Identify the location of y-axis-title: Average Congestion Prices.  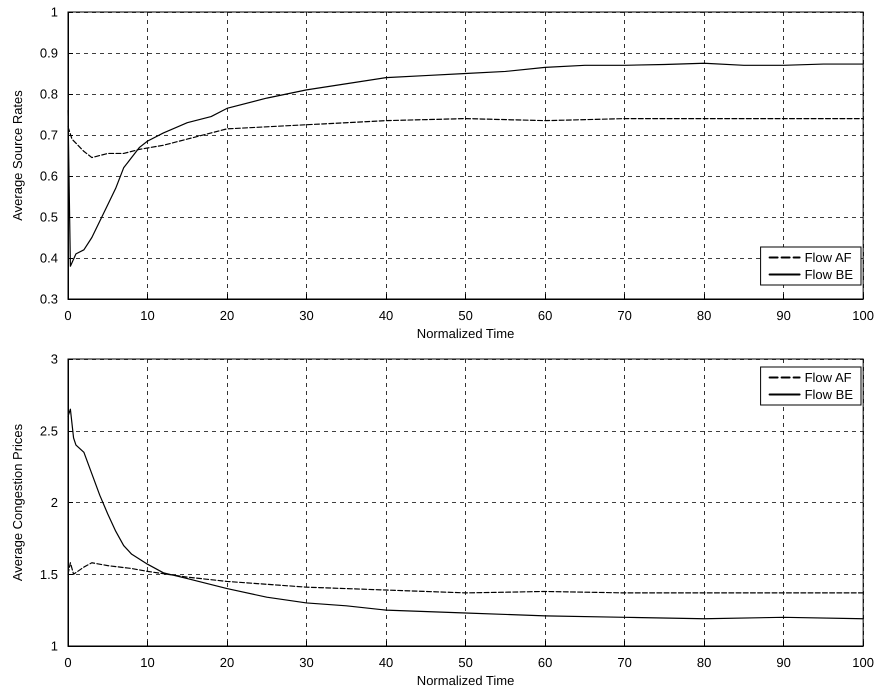
(17, 502).